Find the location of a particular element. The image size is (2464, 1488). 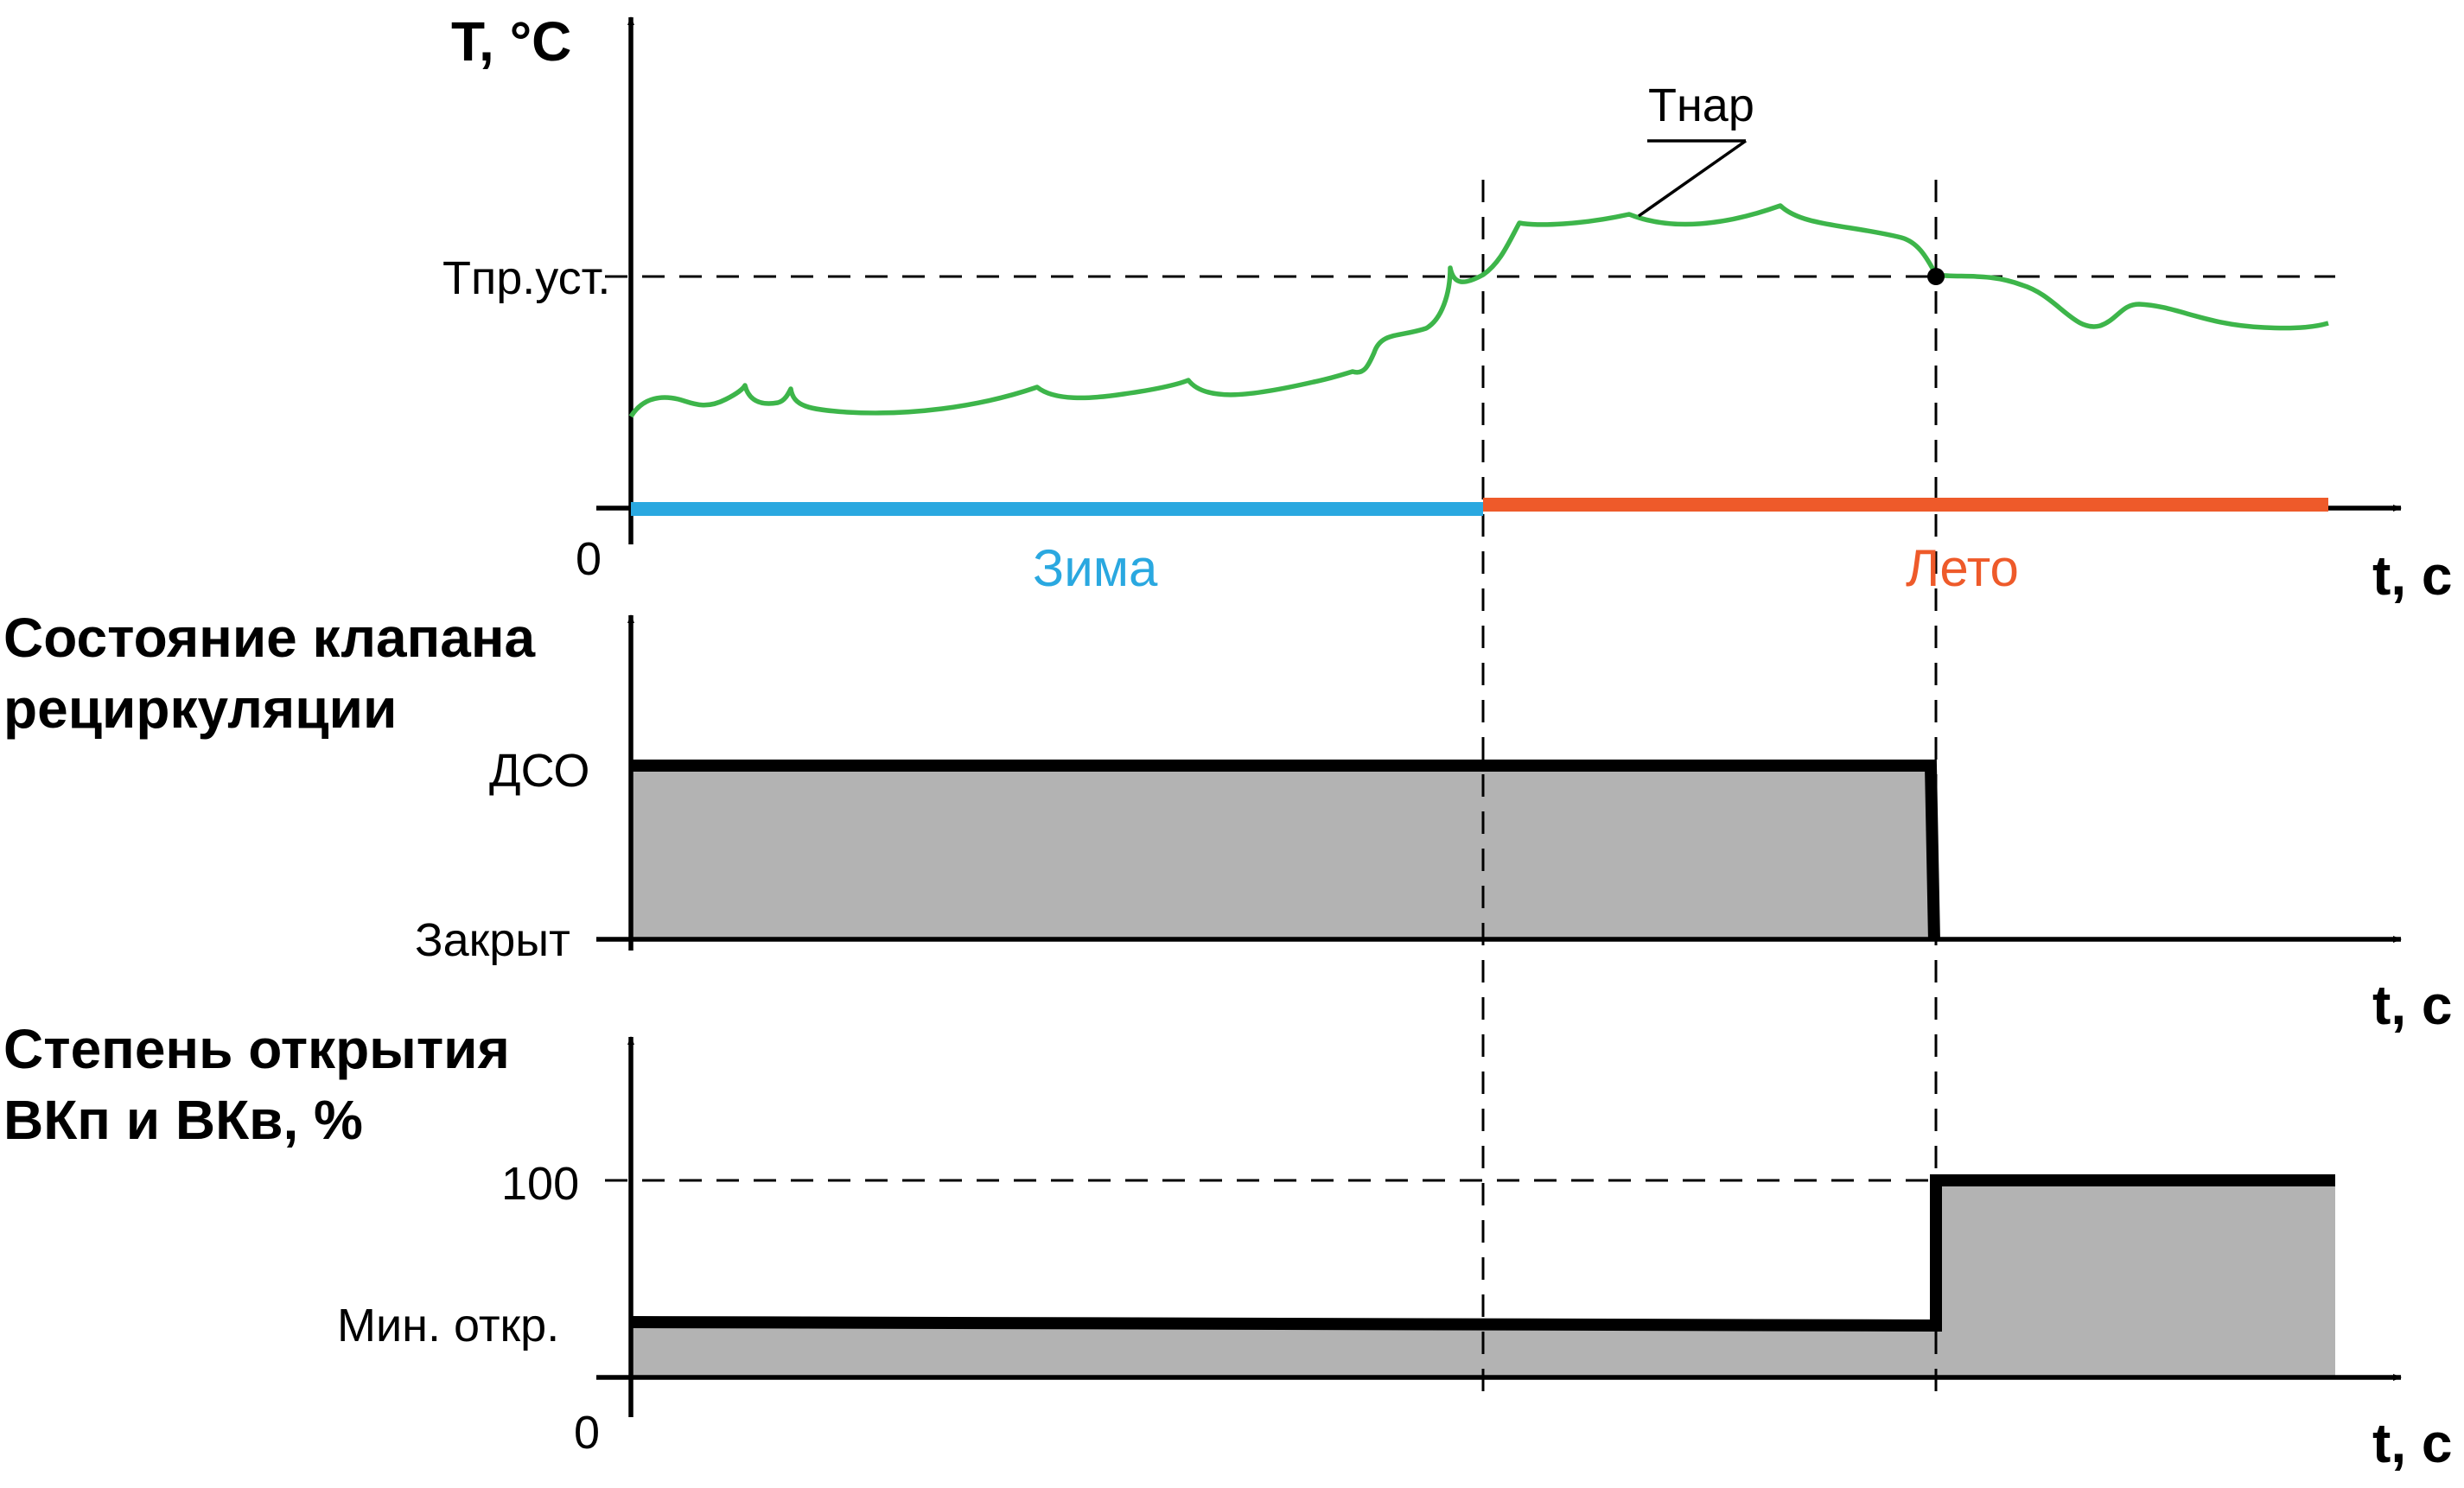

valve-state-line is located at coordinates (1285, 851).